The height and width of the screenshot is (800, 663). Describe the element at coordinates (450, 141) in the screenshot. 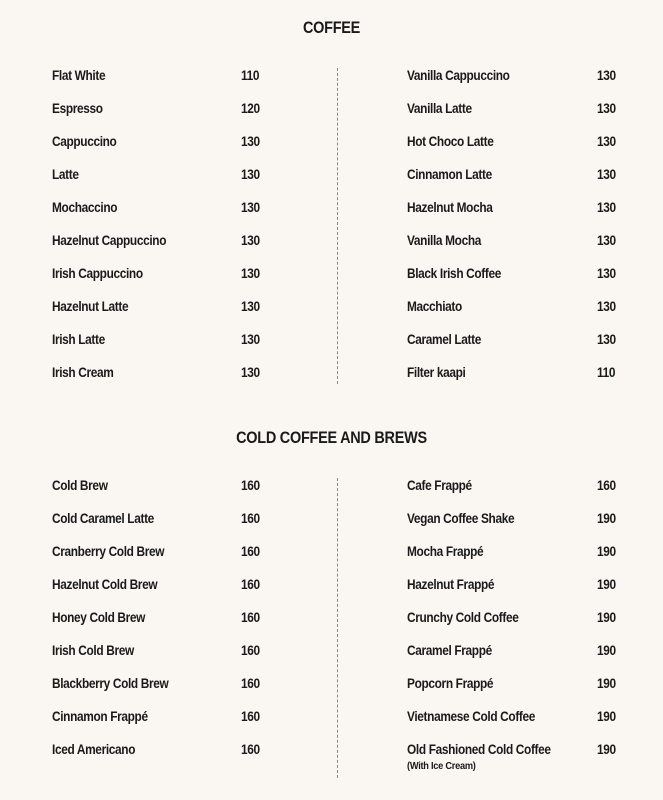

I see `menu-item-name: Hot Choco Latte` at that location.